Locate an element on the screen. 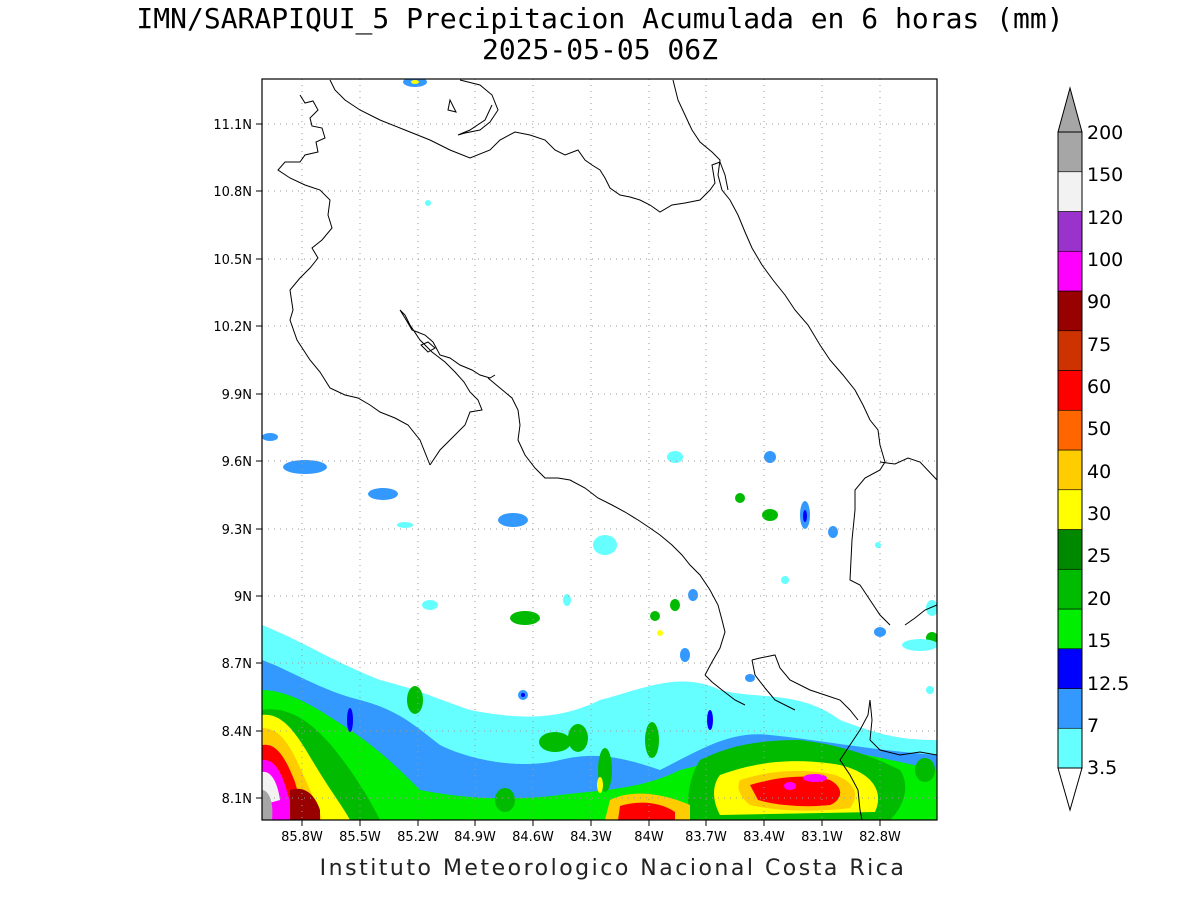  lat-tick-label: 8.7N is located at coordinates (237, 664).